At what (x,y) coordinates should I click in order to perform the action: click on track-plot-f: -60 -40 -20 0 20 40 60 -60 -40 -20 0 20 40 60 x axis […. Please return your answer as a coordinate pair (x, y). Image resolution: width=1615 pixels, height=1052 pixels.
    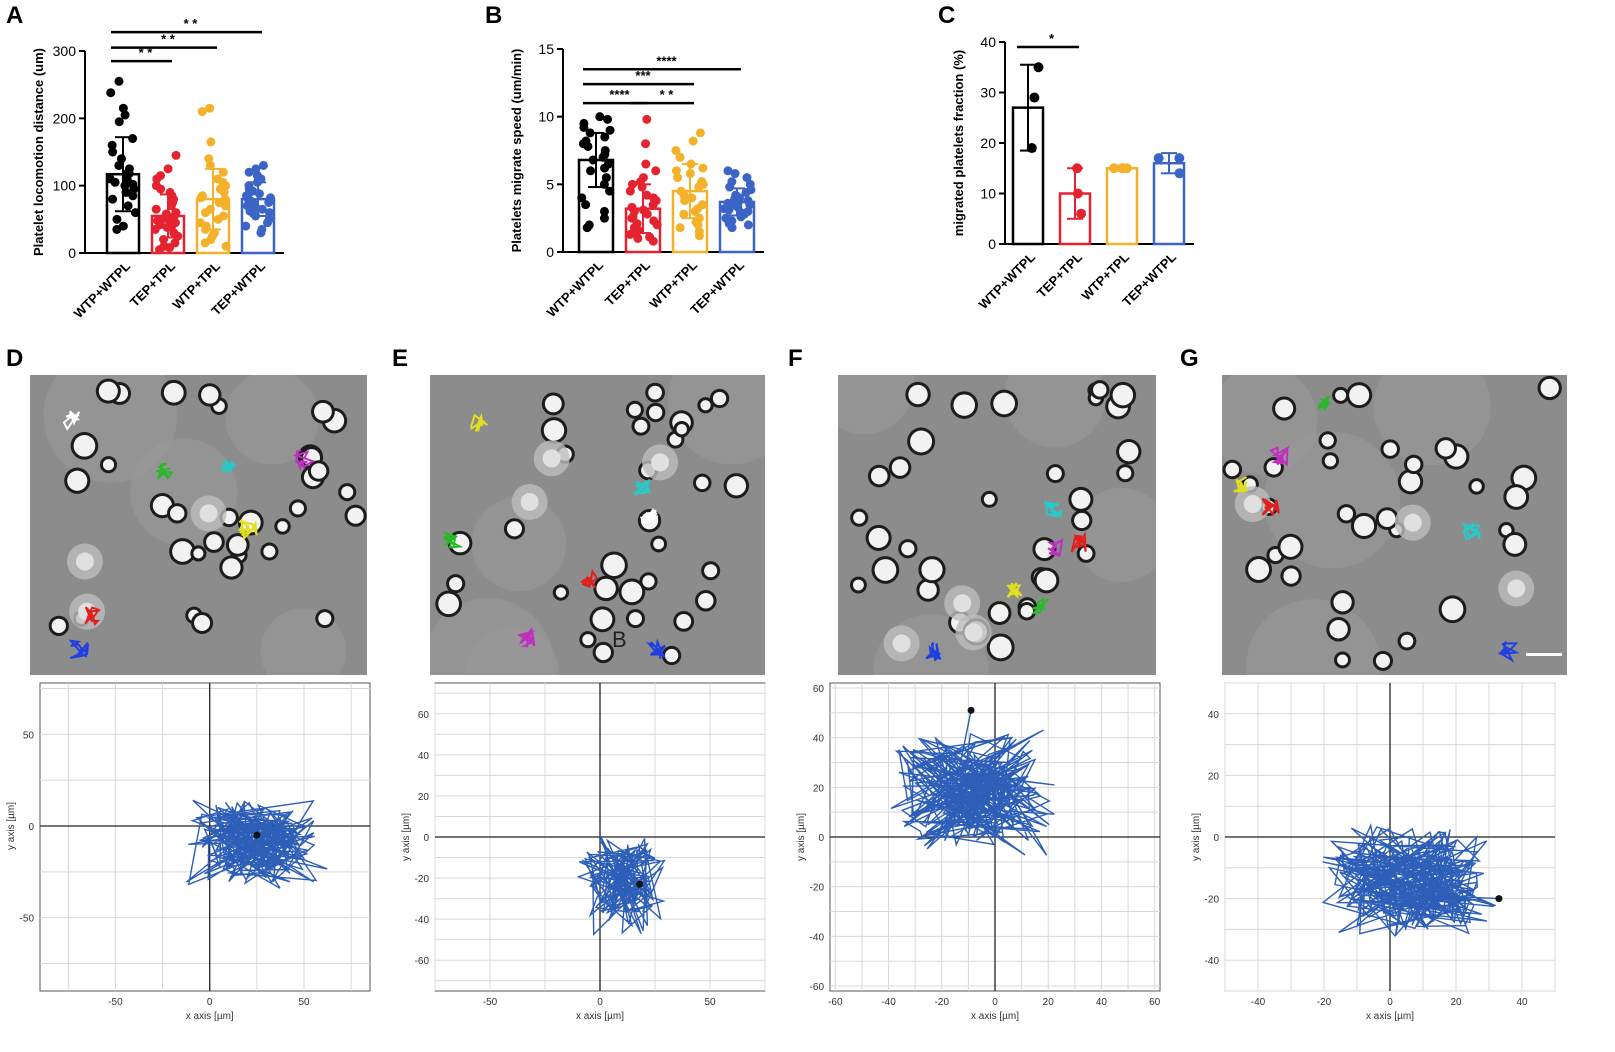
    Looking at the image, I should click on (978, 852).